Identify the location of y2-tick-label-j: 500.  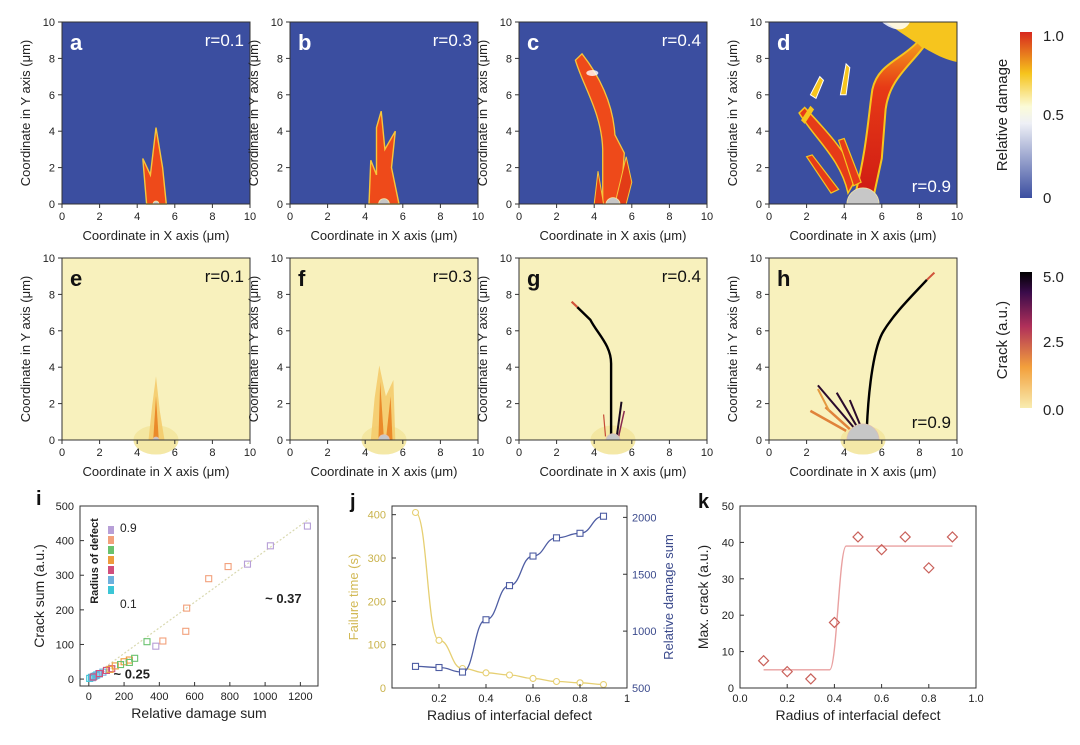
(641, 689).